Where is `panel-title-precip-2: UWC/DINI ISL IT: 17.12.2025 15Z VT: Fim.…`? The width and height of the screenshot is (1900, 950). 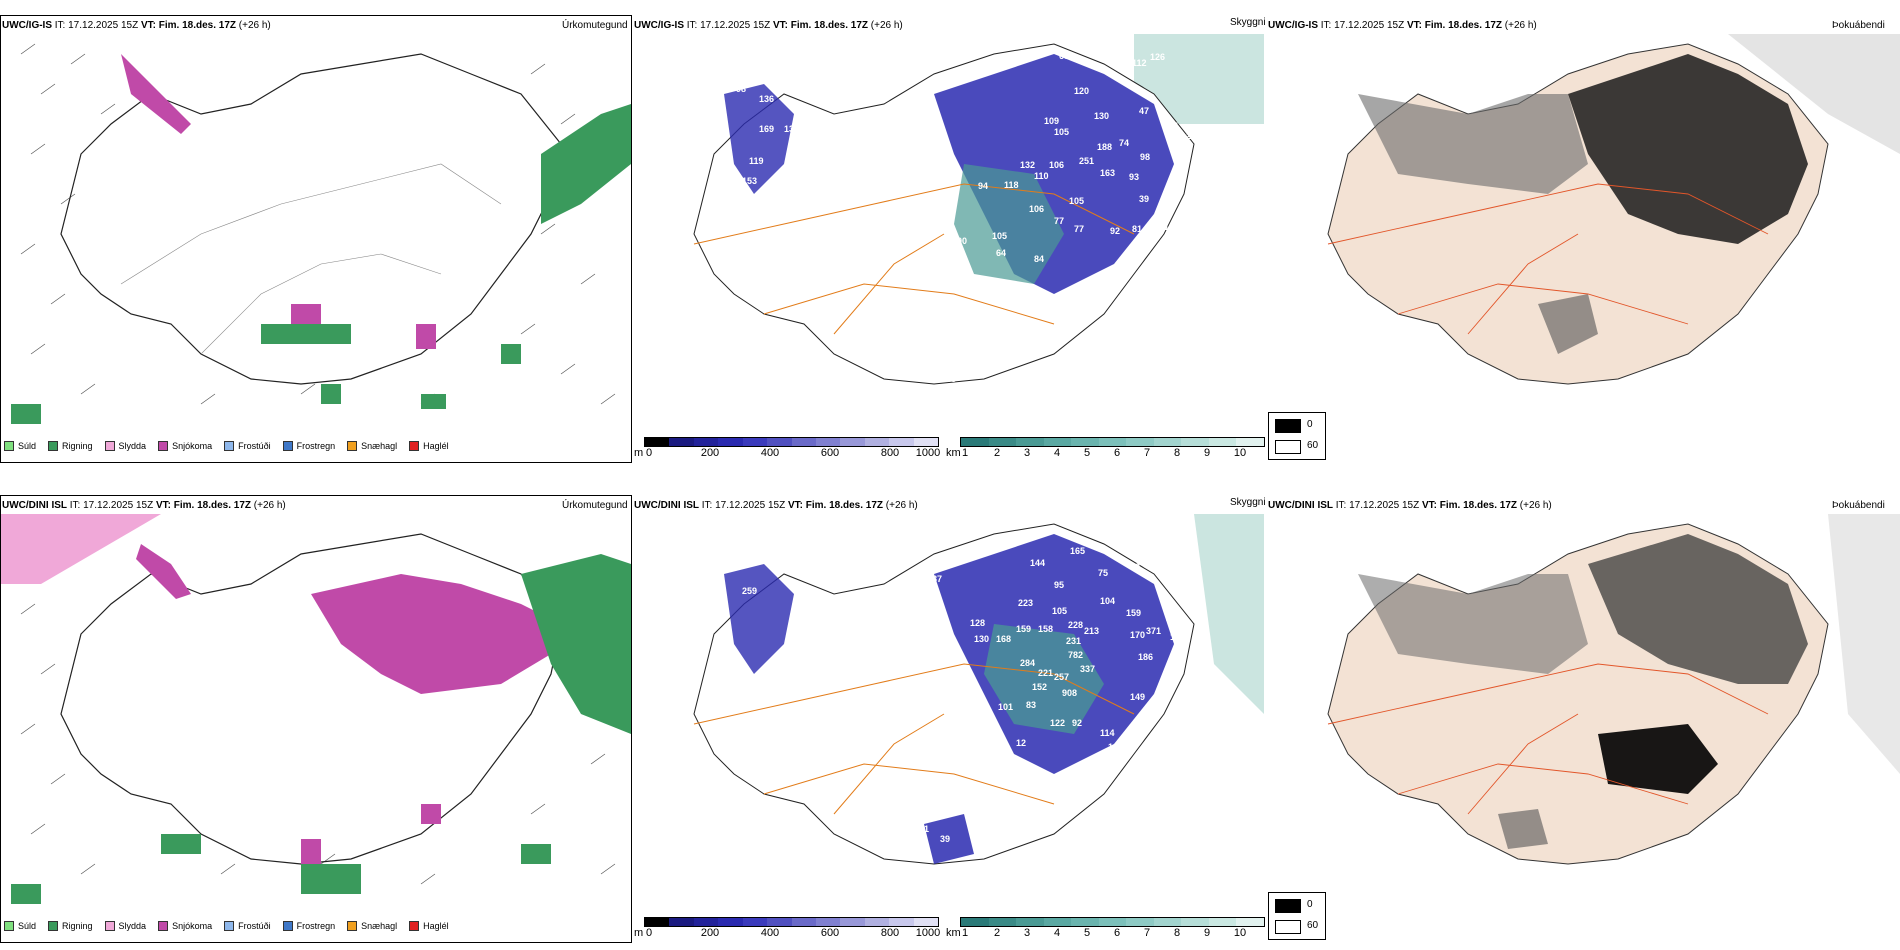
panel-title-precip-2: UWC/DINI ISL IT: 17.12.2025 15Z VT: Fim.… is located at coordinates (144, 505).